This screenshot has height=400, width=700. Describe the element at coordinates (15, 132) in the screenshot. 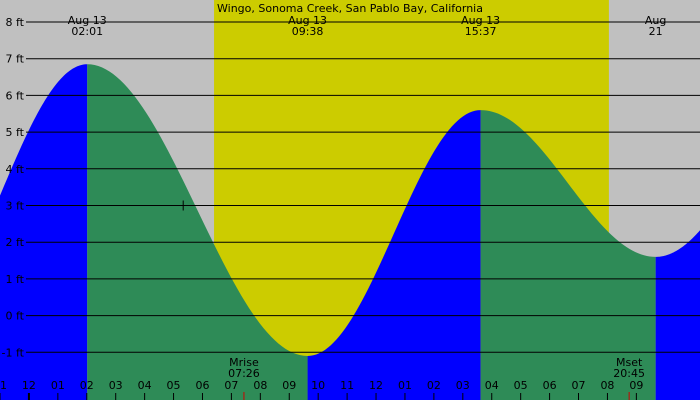

I see `y-tick-label: 5 ft` at that location.